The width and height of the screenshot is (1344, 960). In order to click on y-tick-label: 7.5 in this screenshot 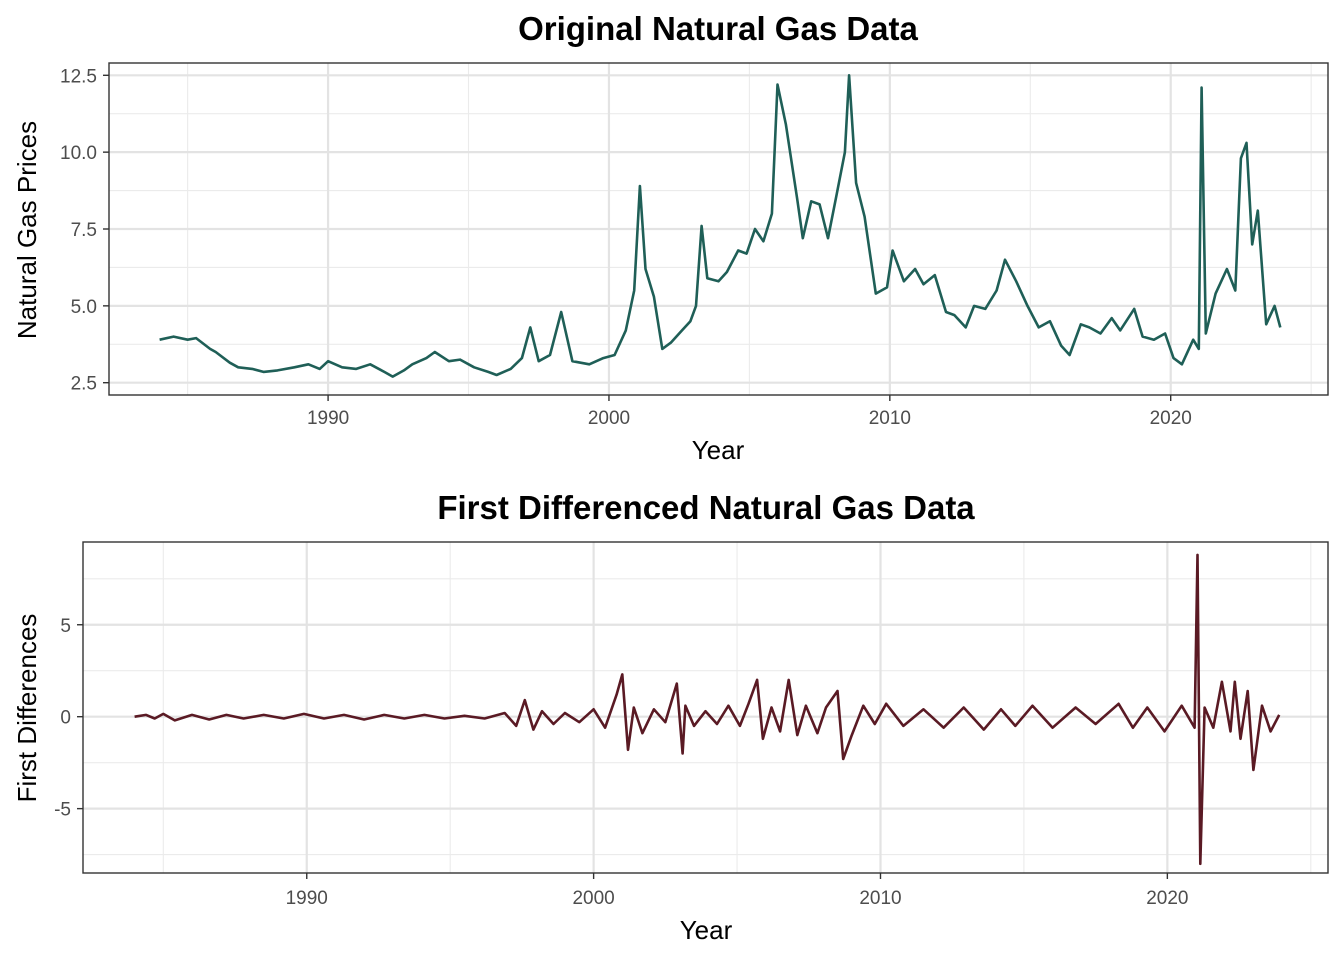, I will do `click(84, 230)`.